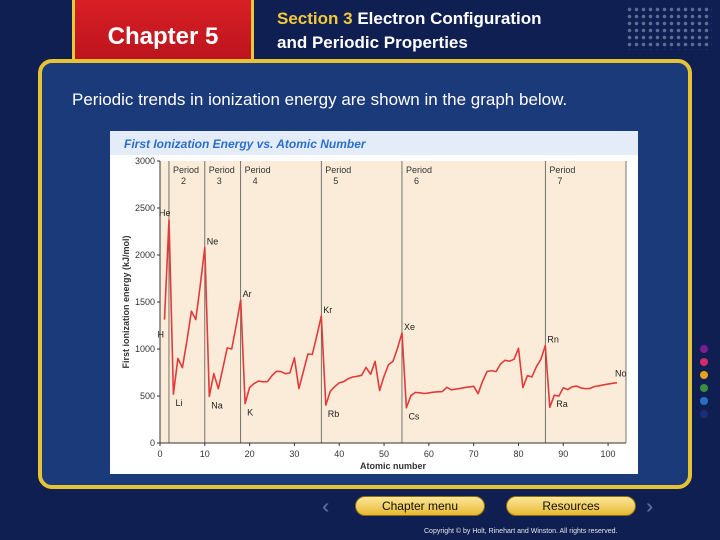 Image resolution: width=720 pixels, height=540 pixels. I want to click on element-label: Li, so click(178, 403).